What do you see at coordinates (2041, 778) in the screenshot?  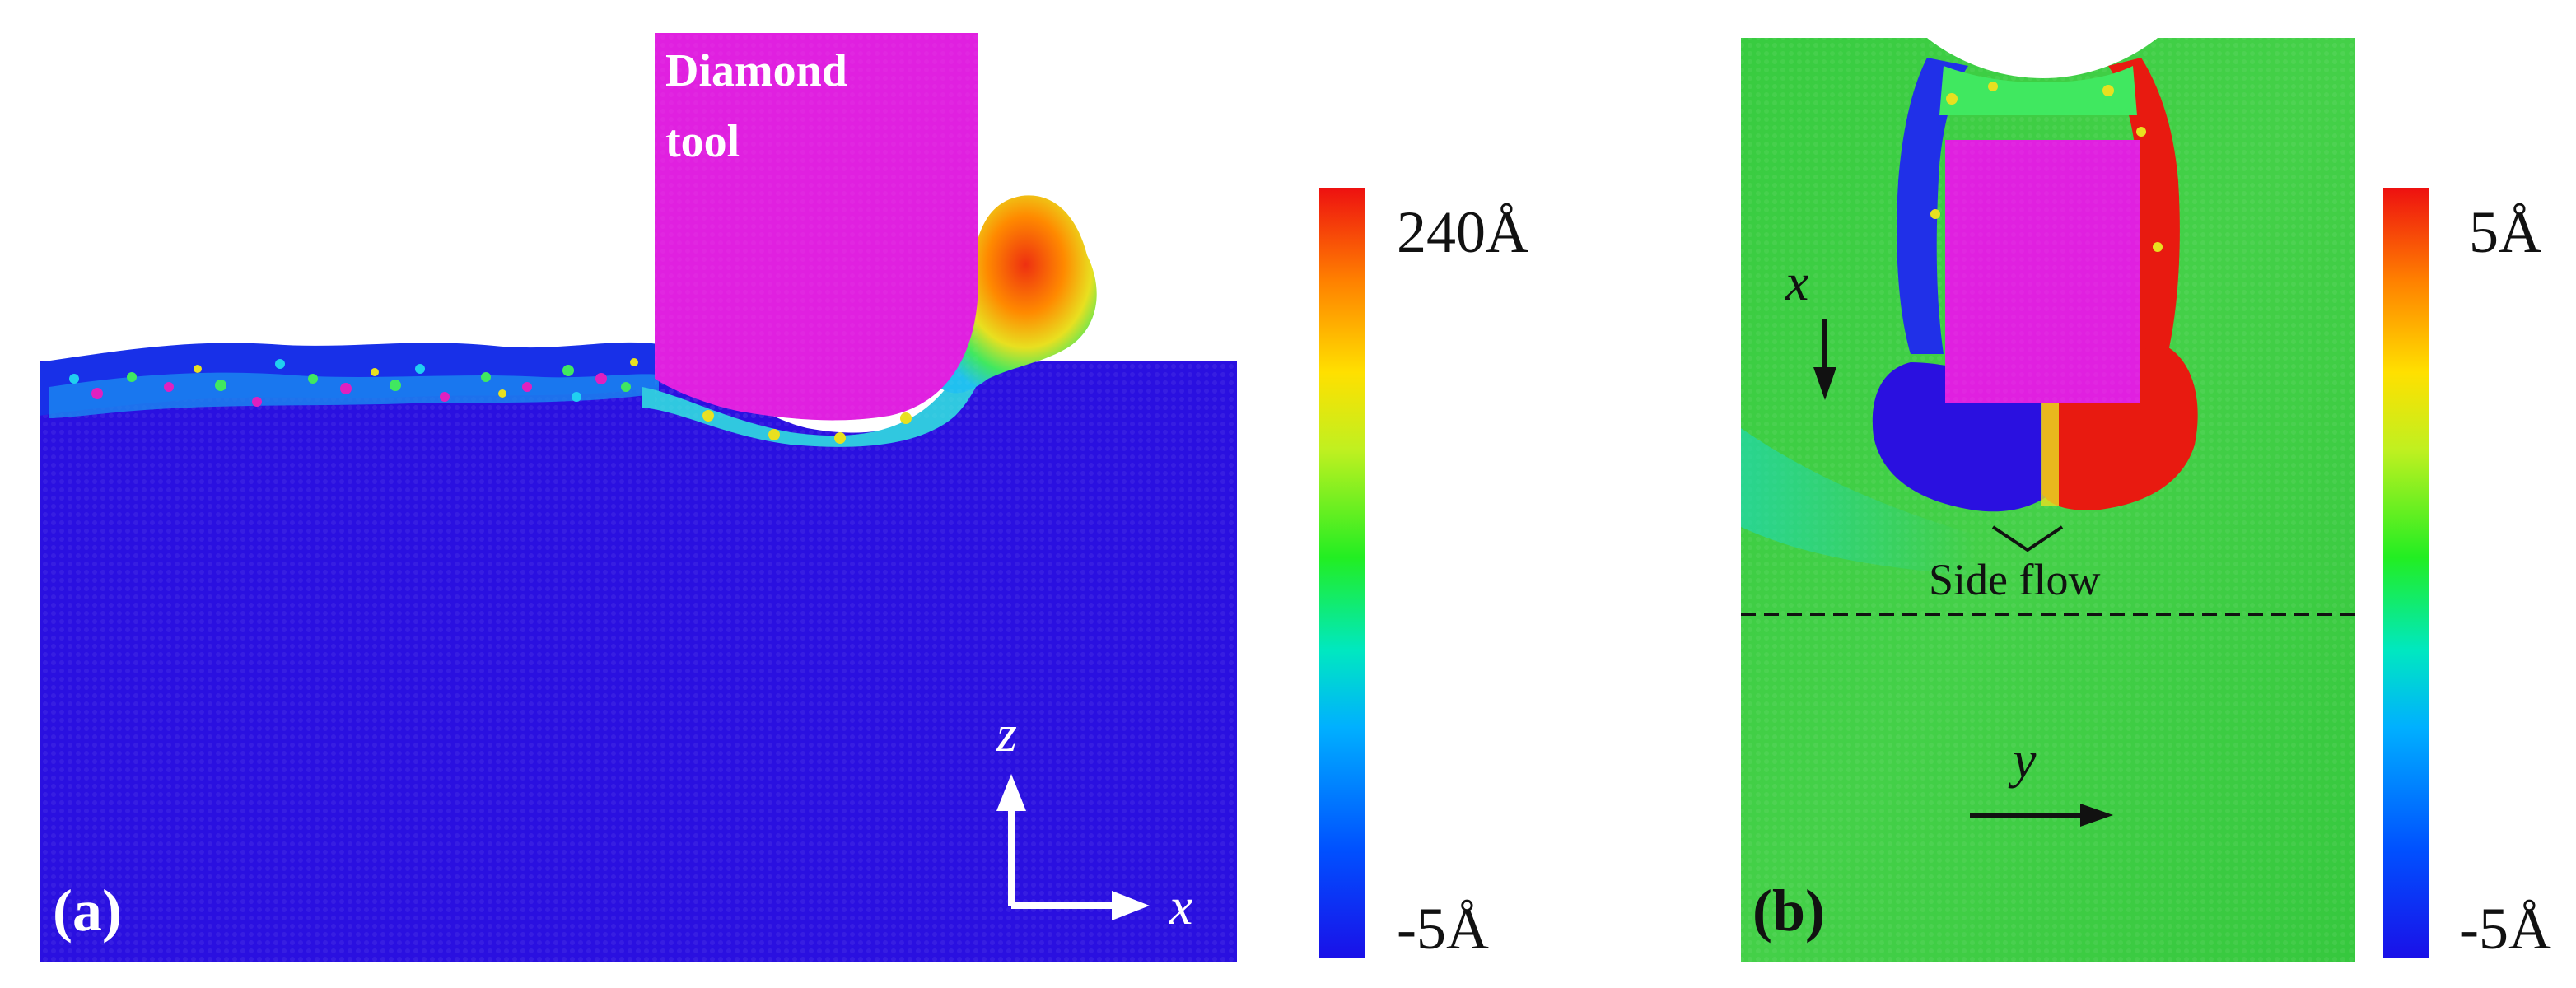 I see `axis-y-arrow-b: y` at bounding box center [2041, 778].